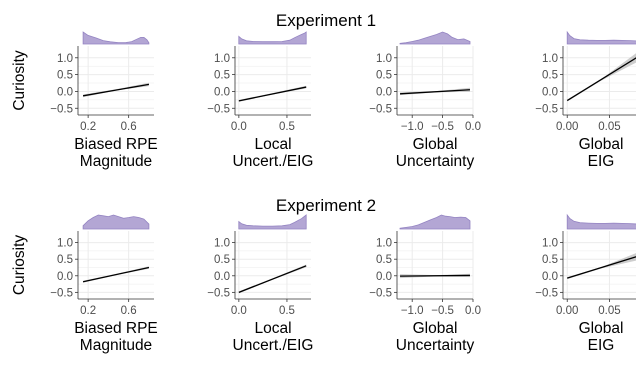 Image resolution: width=636 pixels, height=368 pixels. Describe the element at coordinates (326, 205) in the screenshot. I see `experiment-title: Experiment 2` at that location.